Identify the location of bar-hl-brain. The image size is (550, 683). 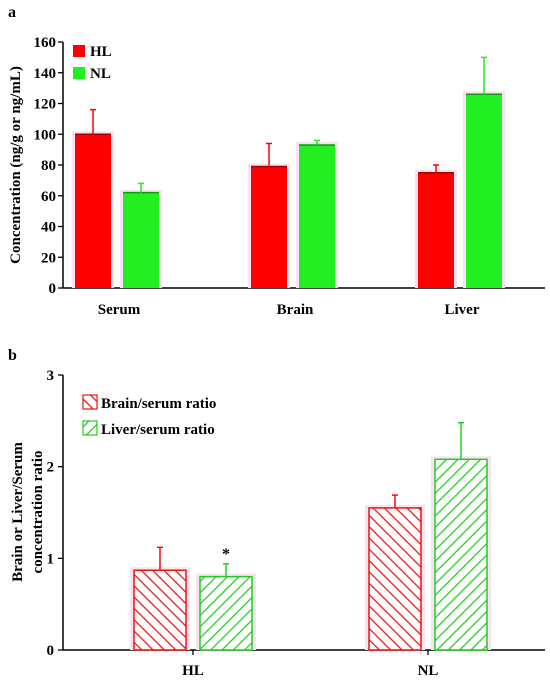
(269, 227).